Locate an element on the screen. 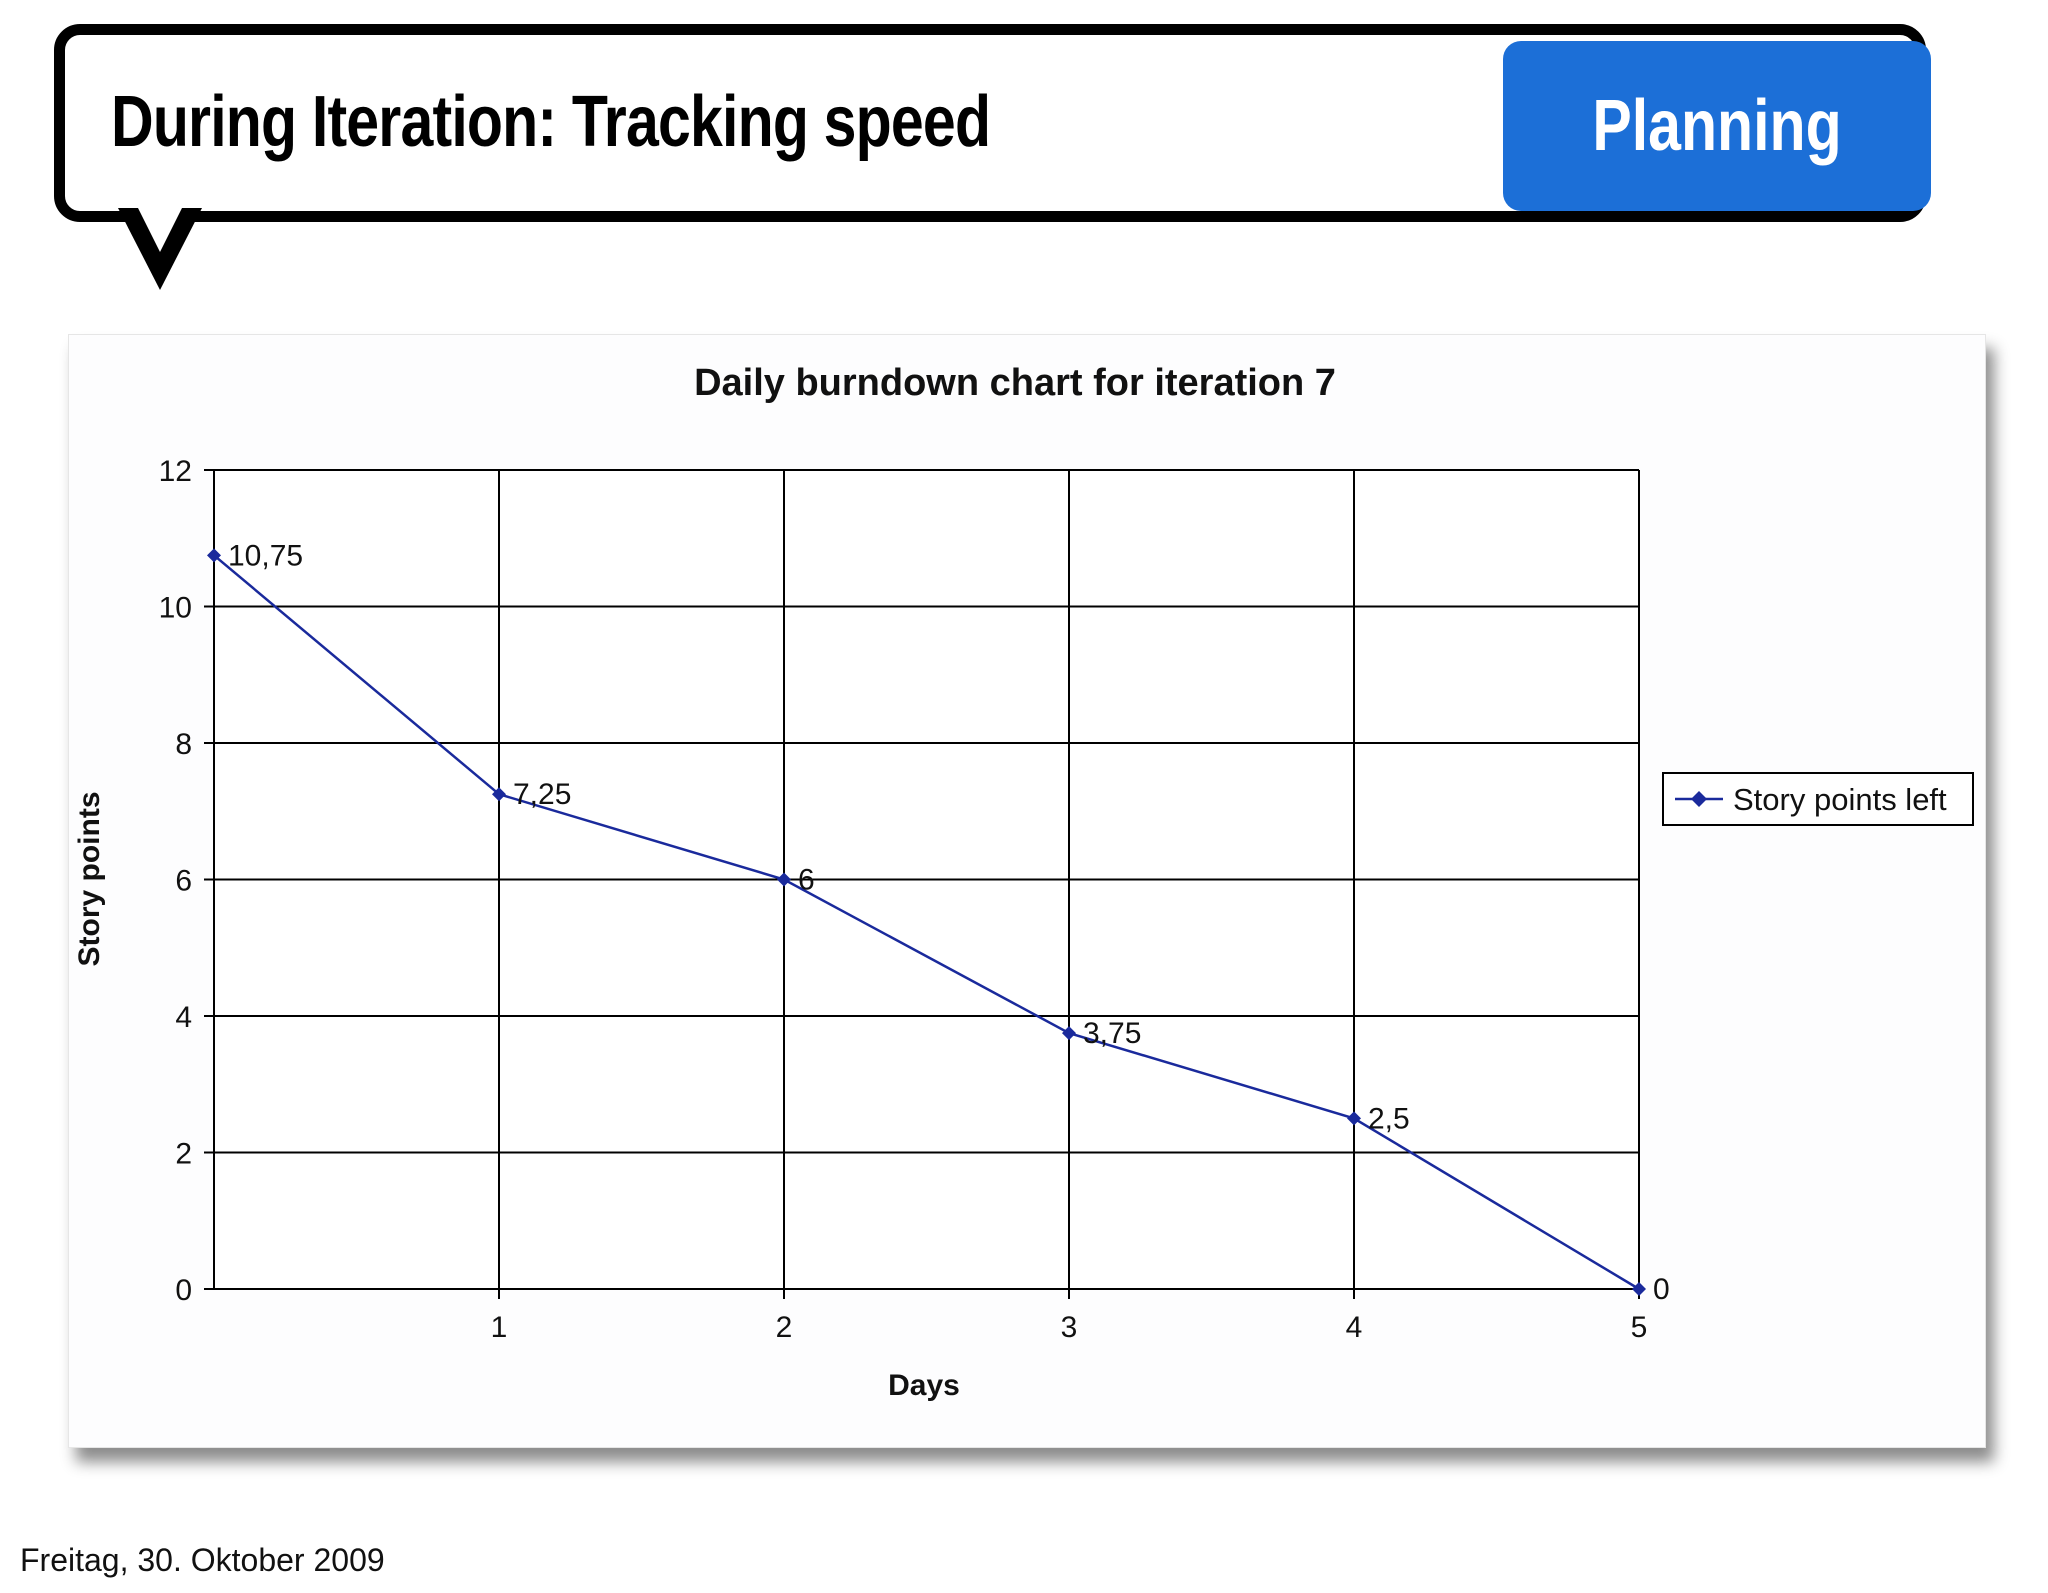 The image size is (2048, 1593). x-tick-label: 1 is located at coordinates (499, 1327).